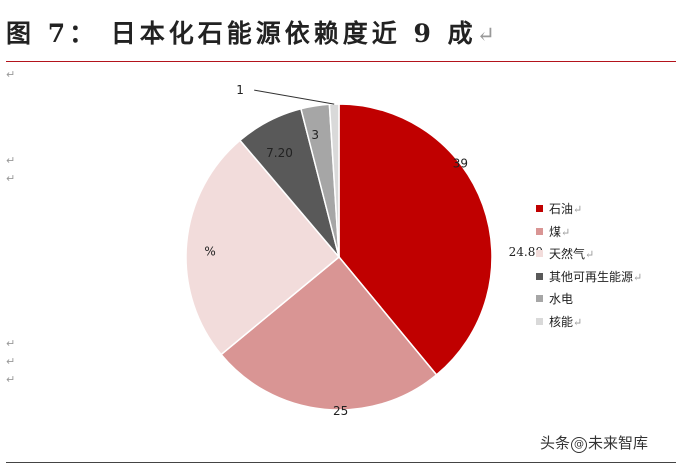 The image size is (678, 465). I want to click on pie-slice-coal, so click(329, 333).